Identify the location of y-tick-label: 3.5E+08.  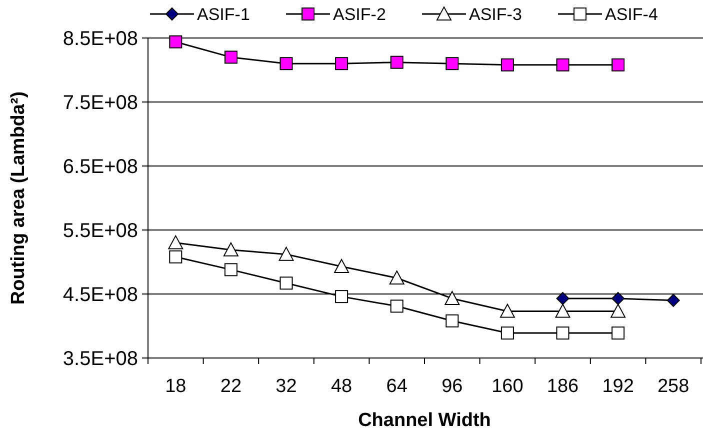
(100, 359).